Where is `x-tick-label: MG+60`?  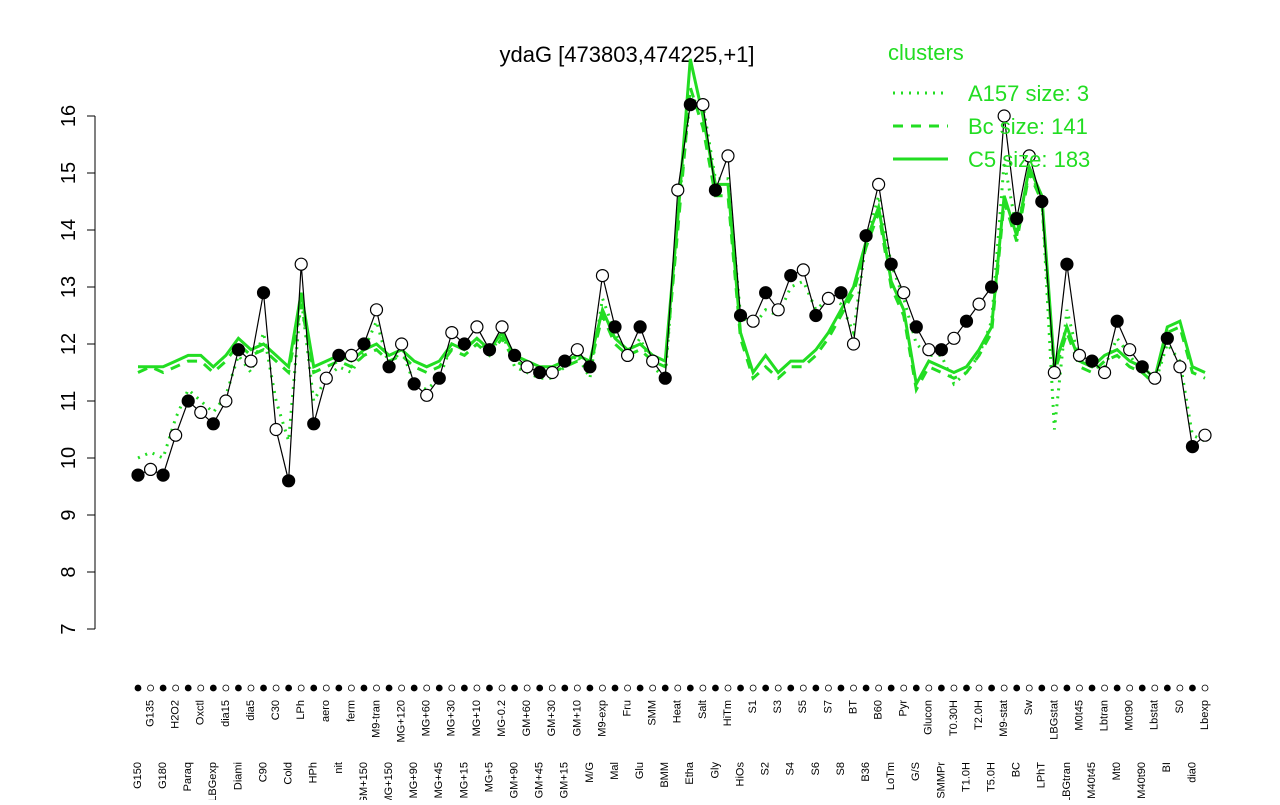 x-tick-label: MG+60 is located at coordinates (427, 718).